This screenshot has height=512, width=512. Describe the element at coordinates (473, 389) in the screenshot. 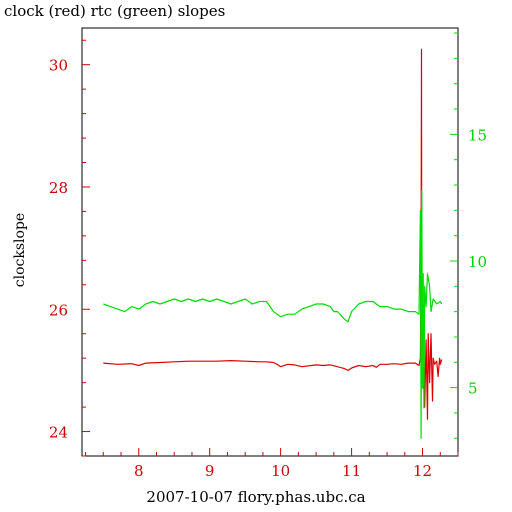

I see `right-tick-label: 5` at that location.